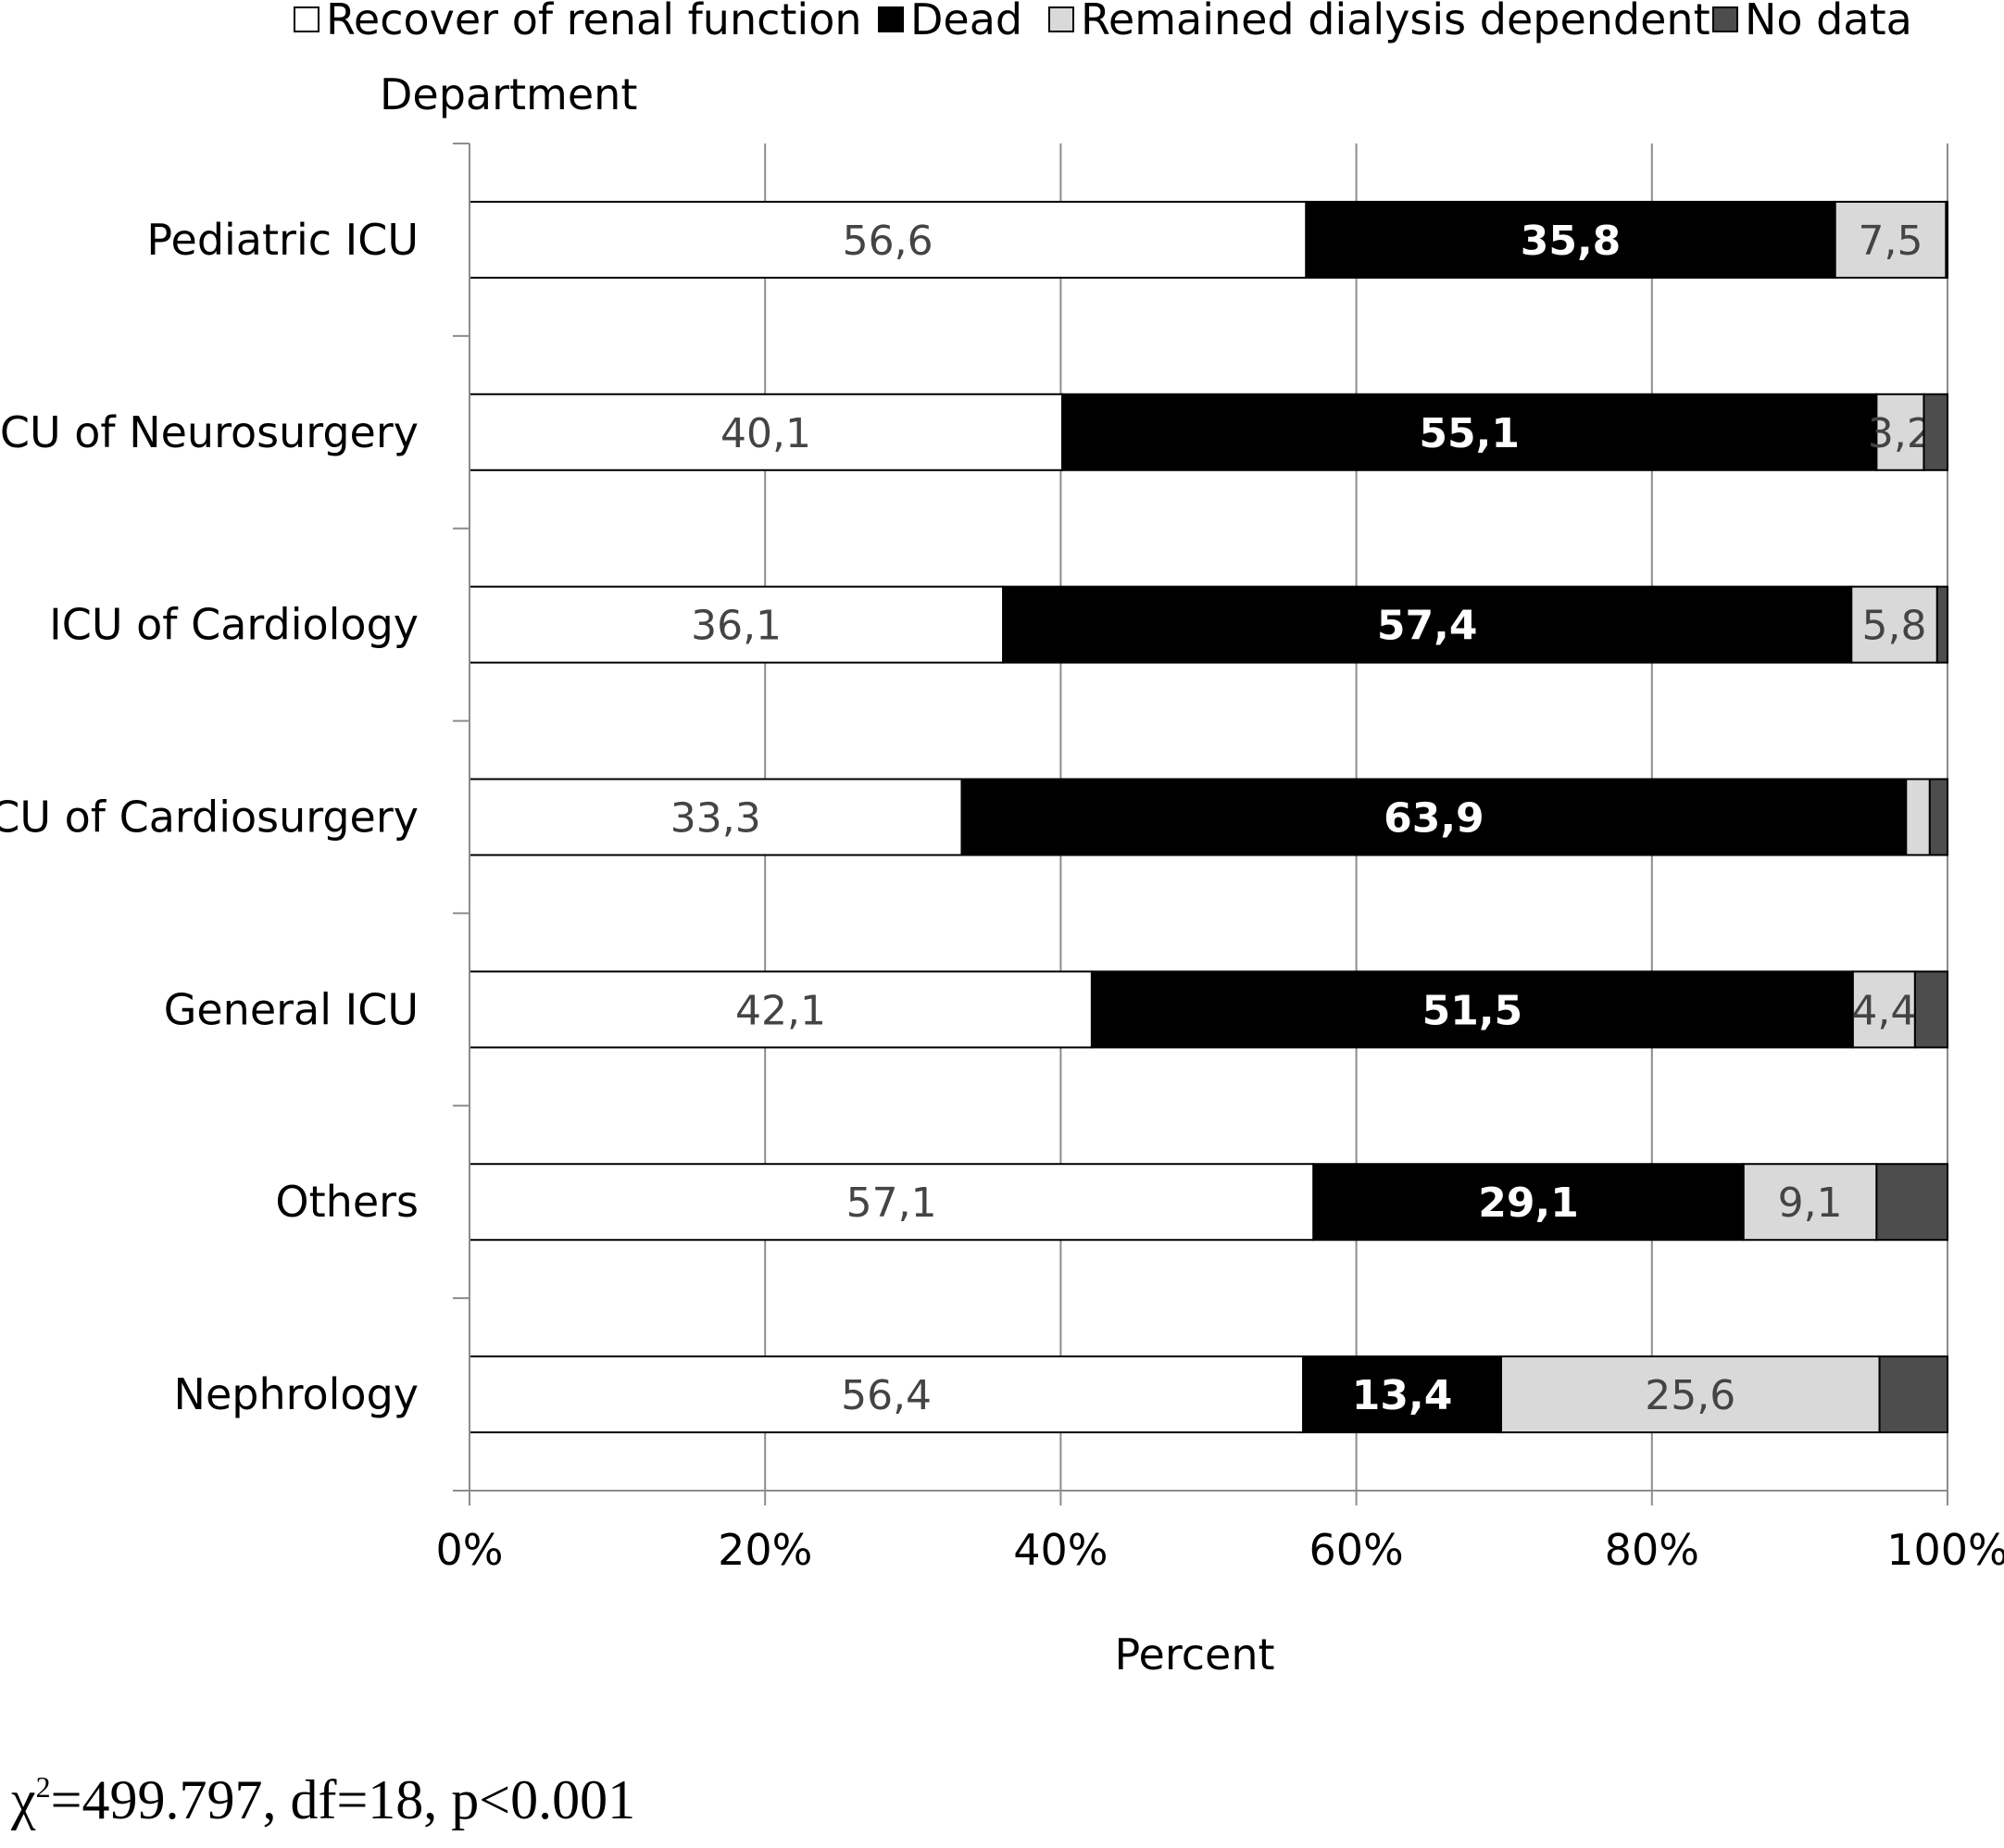  I want to click on y-category-label: Nephrology, so click(296, 1394).